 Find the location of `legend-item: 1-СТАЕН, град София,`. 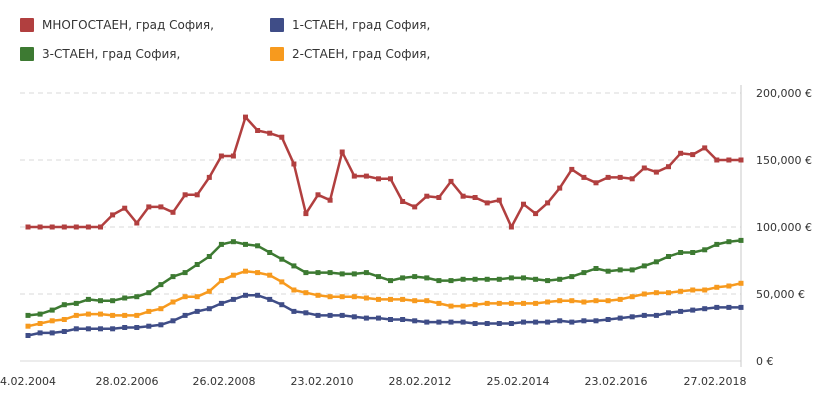

legend-item: 1-СТАЕН, град София, is located at coordinates (350, 25).